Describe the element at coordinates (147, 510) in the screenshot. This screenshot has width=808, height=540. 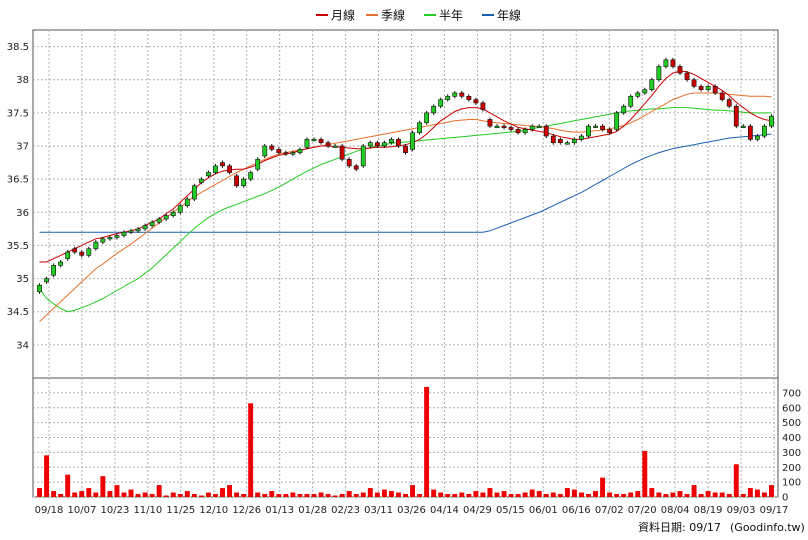
I see `x-tick-label: 11/10` at that location.